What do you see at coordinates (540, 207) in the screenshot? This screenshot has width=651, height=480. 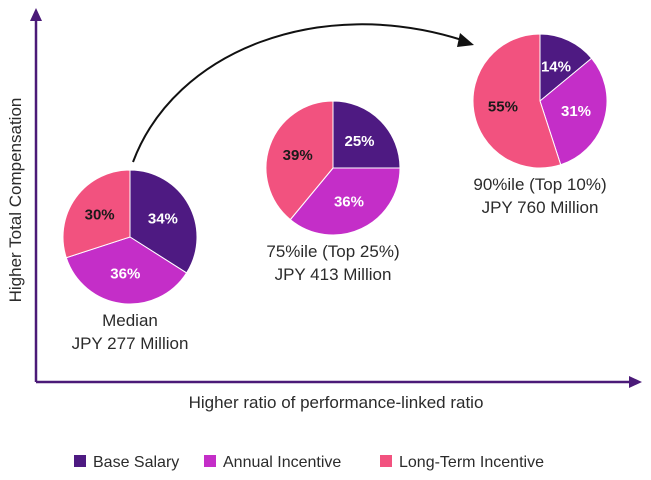 I see `pie-3-caption-amount: JPY 760 Million` at bounding box center [540, 207].